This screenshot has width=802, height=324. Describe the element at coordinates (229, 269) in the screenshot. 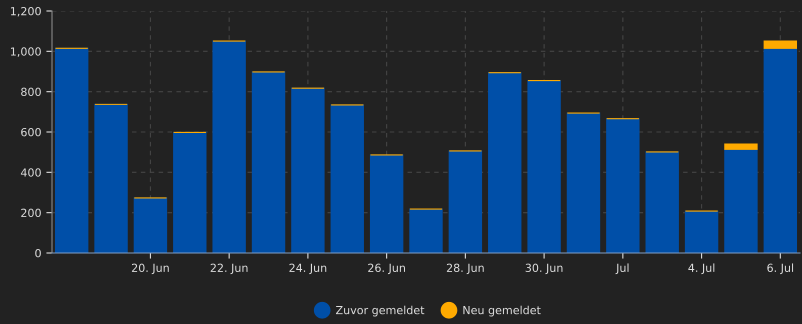

I see `x-tick-label: 22. Jun` at that location.